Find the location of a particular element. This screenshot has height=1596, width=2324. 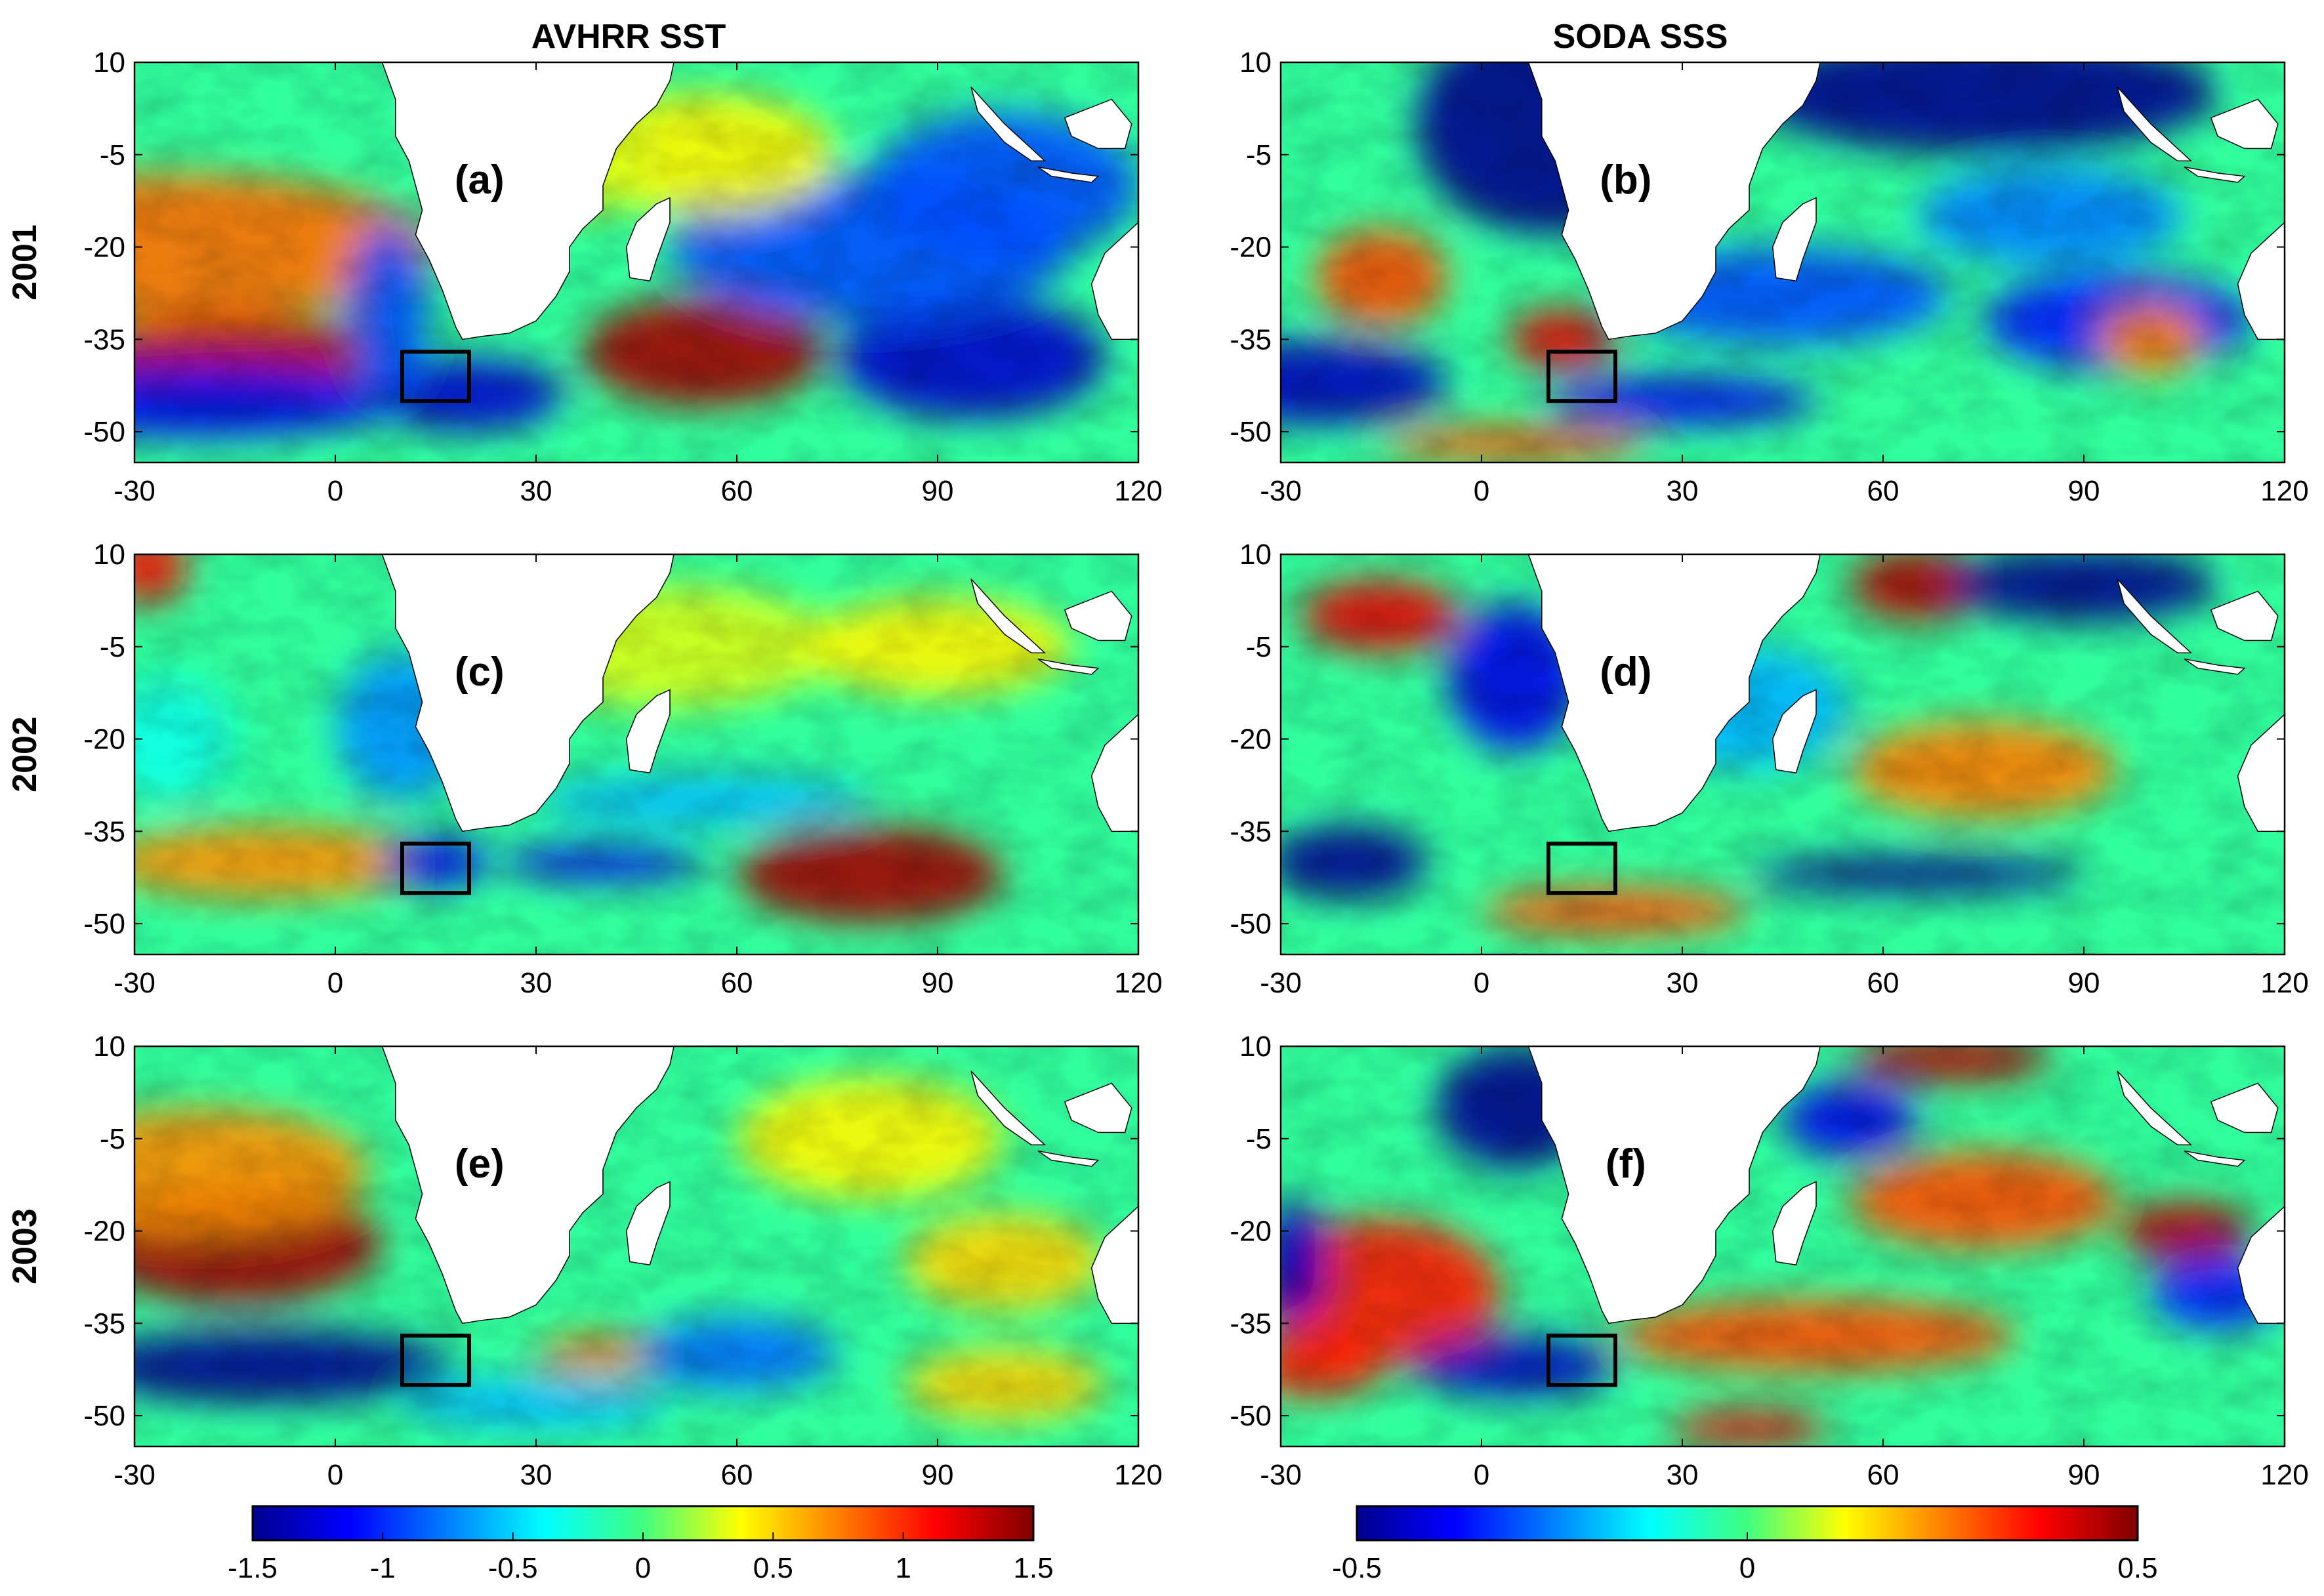

panel-label: (b) is located at coordinates (1625, 180).